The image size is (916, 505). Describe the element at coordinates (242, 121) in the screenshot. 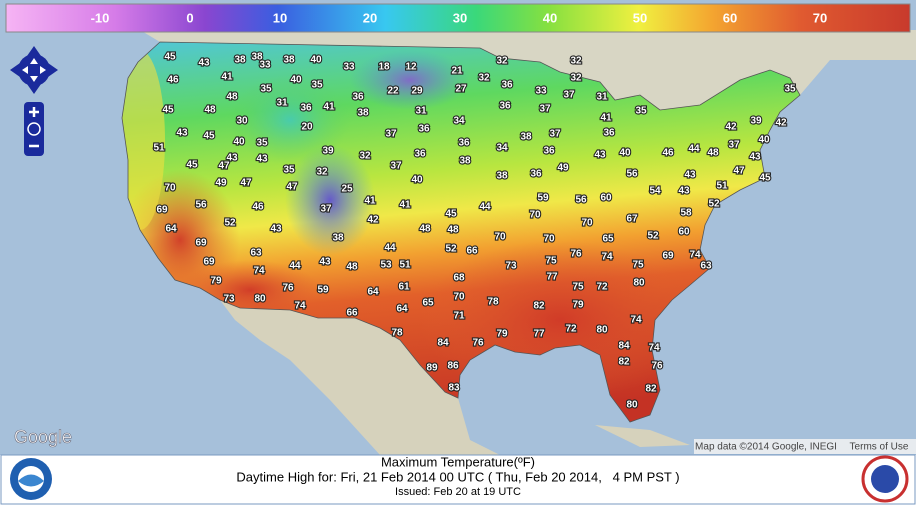

I see `temperature-label: 30` at that location.